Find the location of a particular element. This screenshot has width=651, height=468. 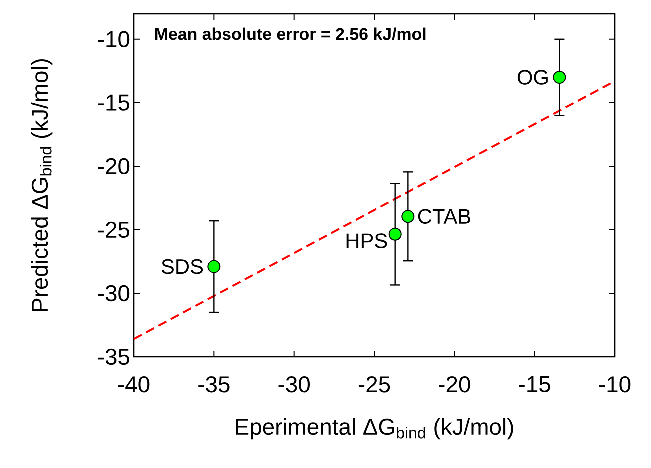

x-tick-label: -15 is located at coordinates (534, 384).